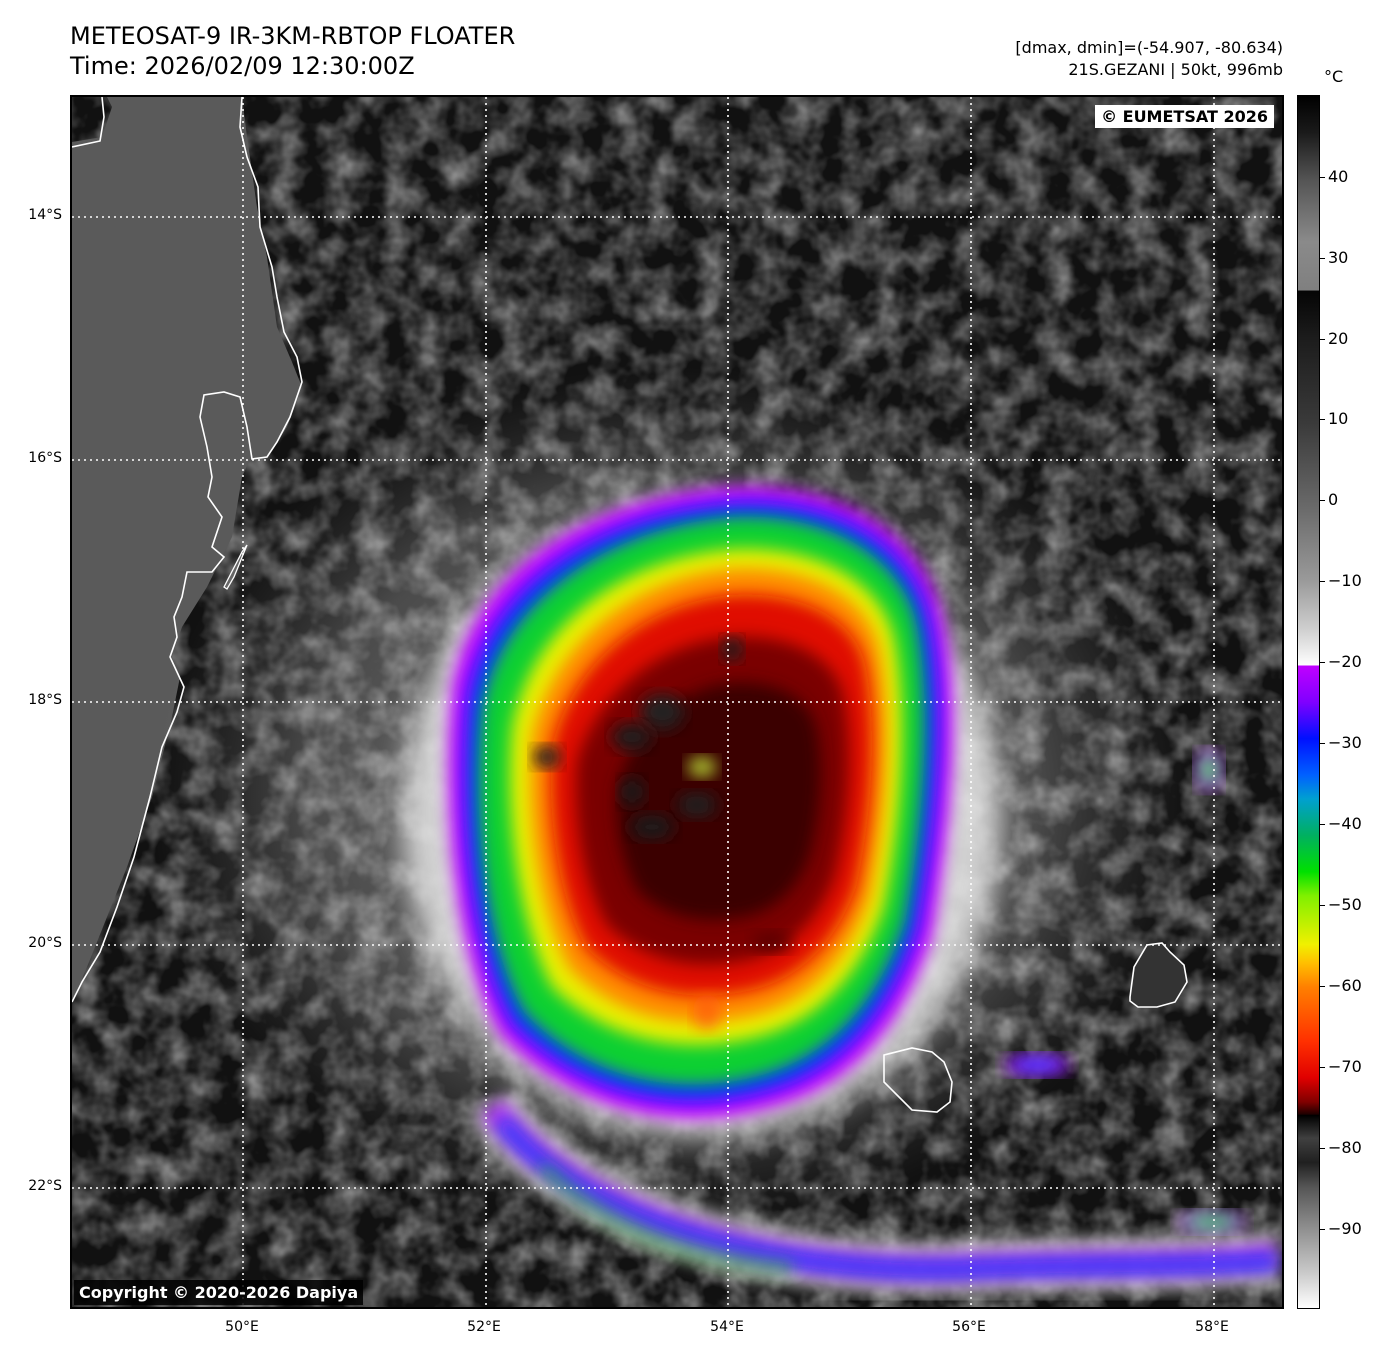 This screenshot has height=1359, width=1388. What do you see at coordinates (1345, 661) in the screenshot?
I see `colorbar-label-minus20: −20` at bounding box center [1345, 661].